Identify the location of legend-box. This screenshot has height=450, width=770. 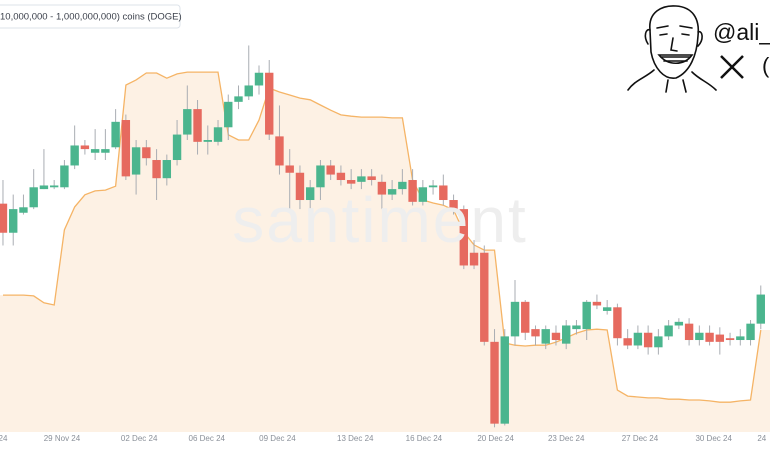
(90, 16).